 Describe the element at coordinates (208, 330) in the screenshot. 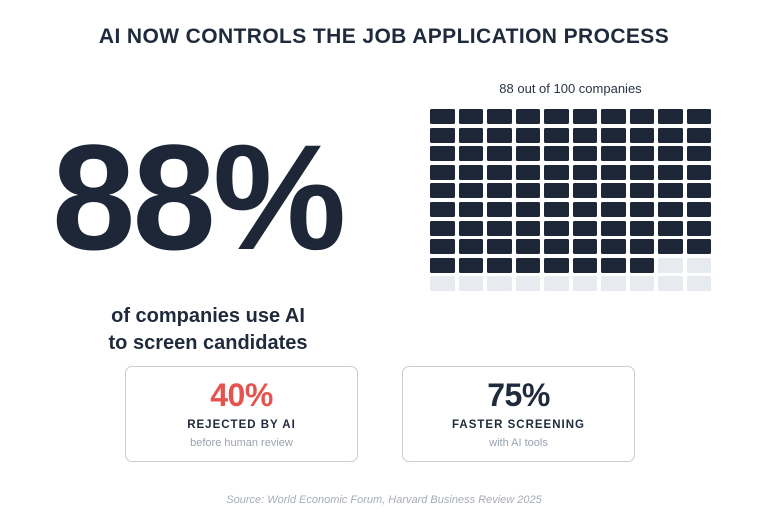

I see `hero-stat-caption: of companies use AI to screen candidates` at that location.